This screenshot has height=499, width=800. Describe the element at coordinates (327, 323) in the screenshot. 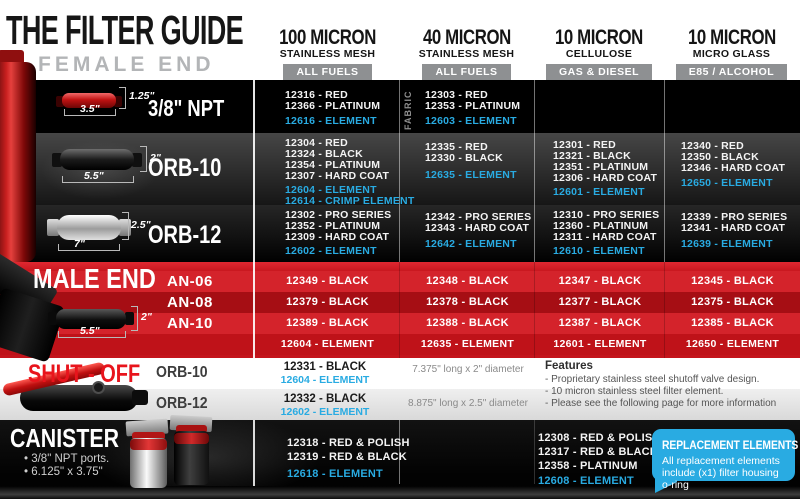

I see `part-number: 12389 - BLACK` at that location.